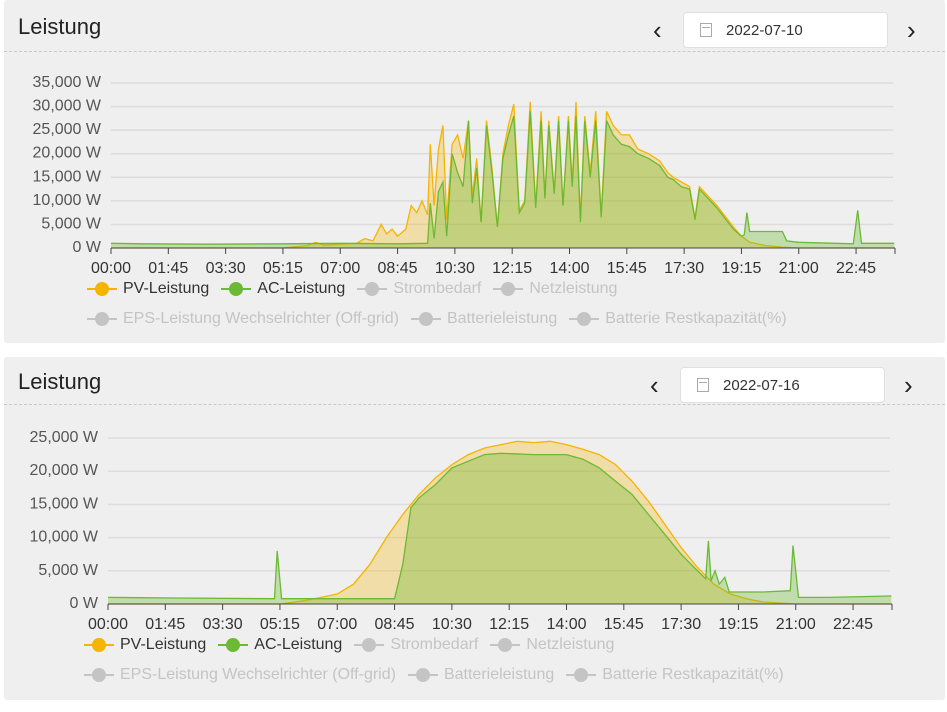  I want to click on x-tick-label: 10:30, so click(452, 624).